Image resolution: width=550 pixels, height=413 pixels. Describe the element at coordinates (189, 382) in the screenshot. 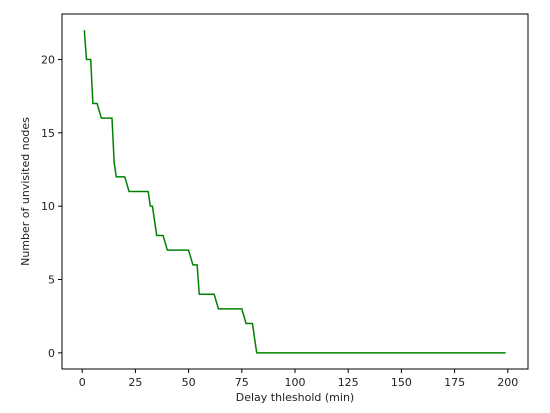

I see `x-tick-label: 50` at that location.